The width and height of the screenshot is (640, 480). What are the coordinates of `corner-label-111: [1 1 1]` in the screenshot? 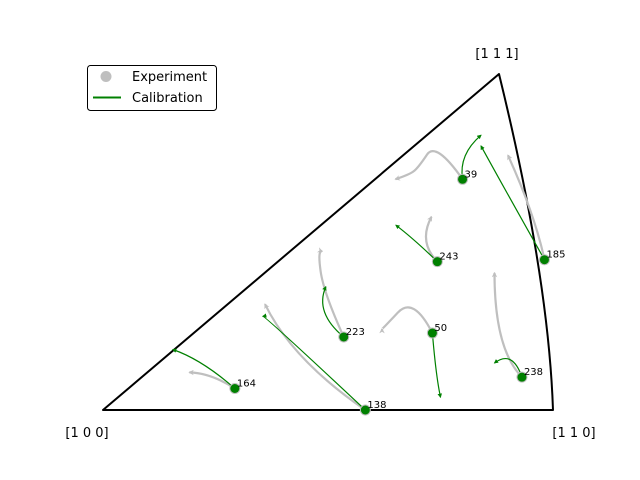 It's located at (496, 54).